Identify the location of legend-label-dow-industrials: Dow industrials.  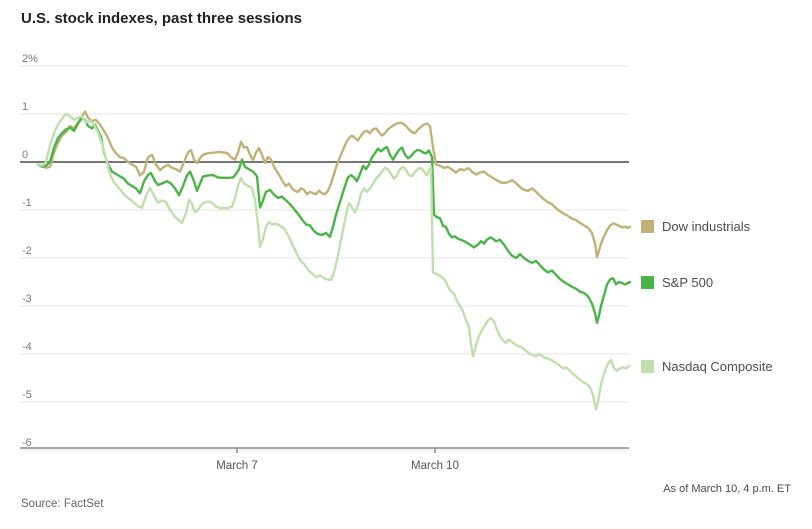
(706, 227).